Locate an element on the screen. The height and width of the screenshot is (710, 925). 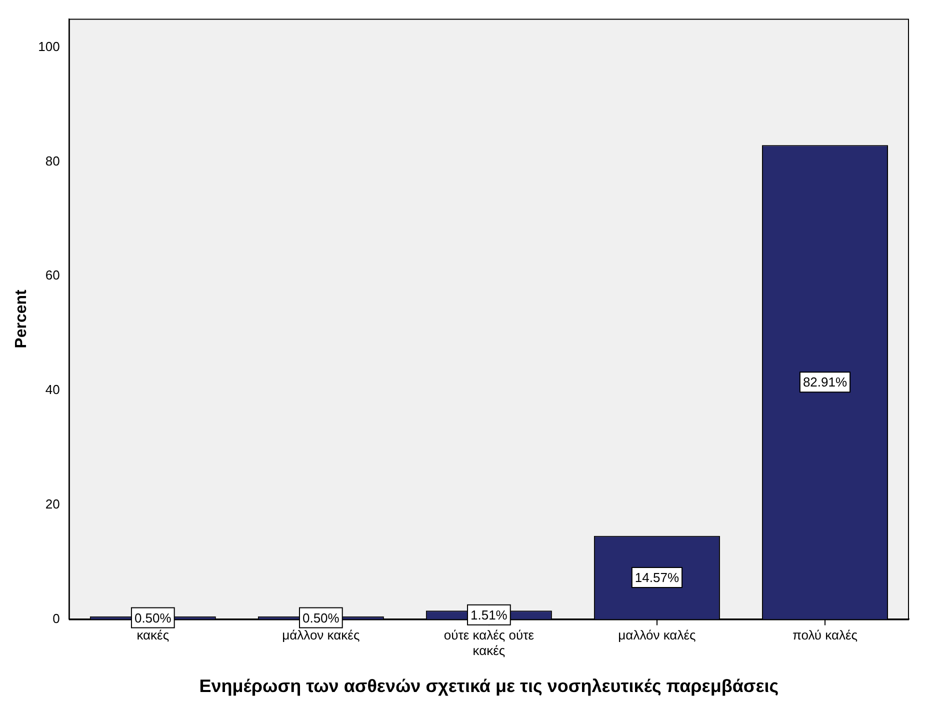
data-label: 14.57% is located at coordinates (657, 578).